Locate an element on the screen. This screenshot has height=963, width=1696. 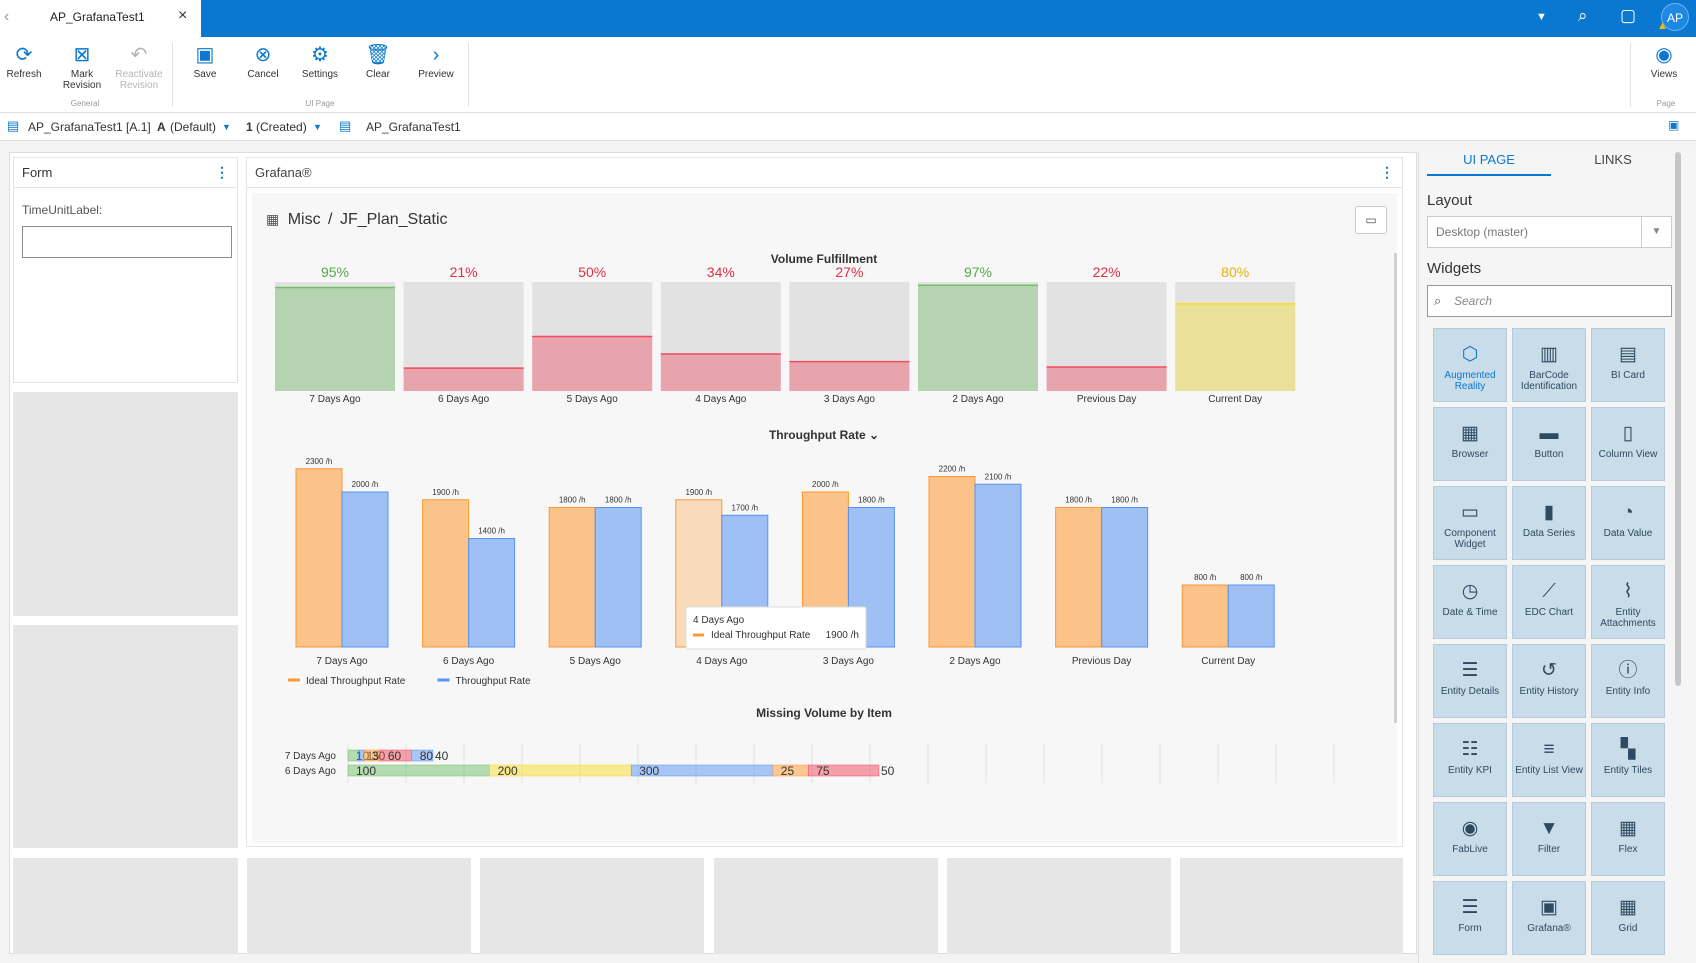
widget-edc-chart: ⟋ EDC Chart is located at coordinates (1549, 602).